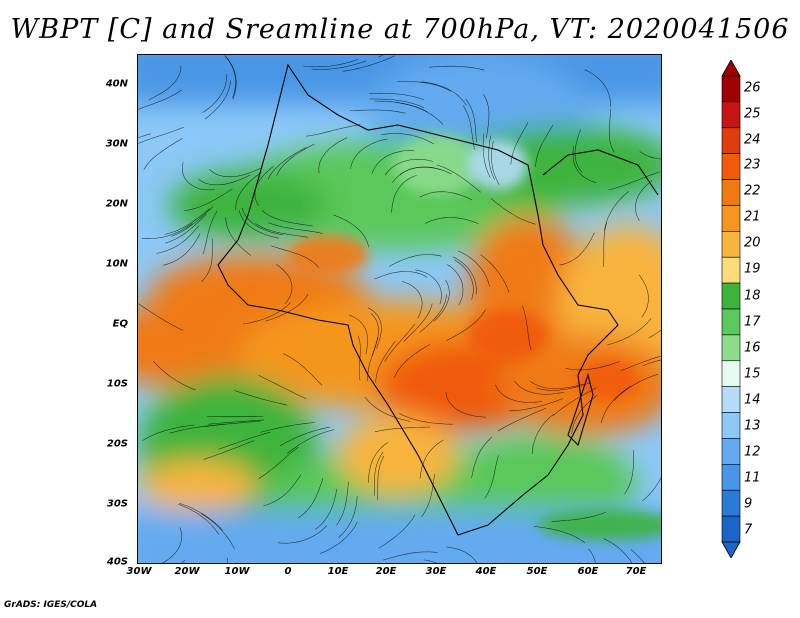 This screenshot has height=618, width=800. I want to click on lon-label: 0, so click(288, 571).